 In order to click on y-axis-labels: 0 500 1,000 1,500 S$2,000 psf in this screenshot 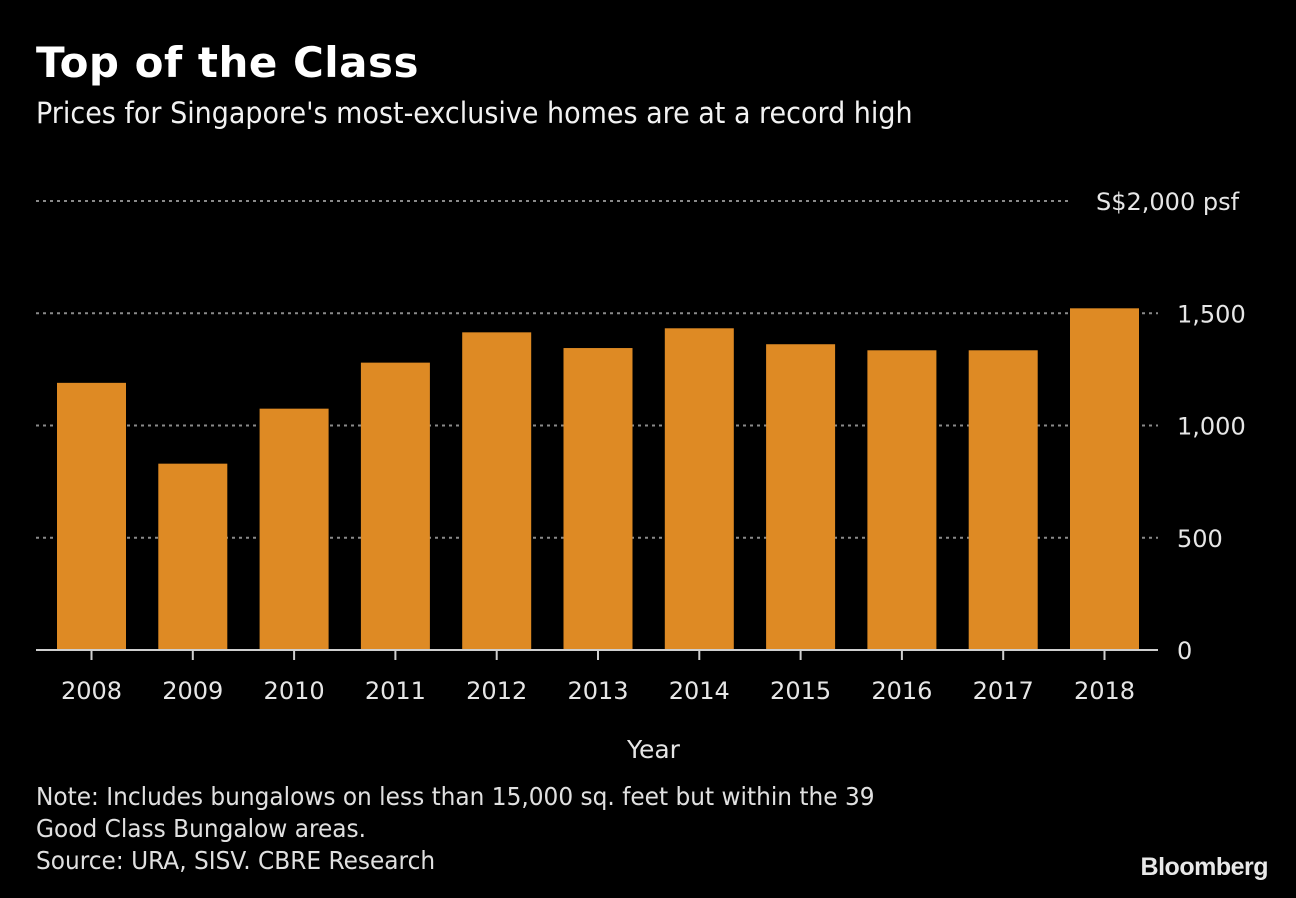, I will do `click(1171, 426)`.